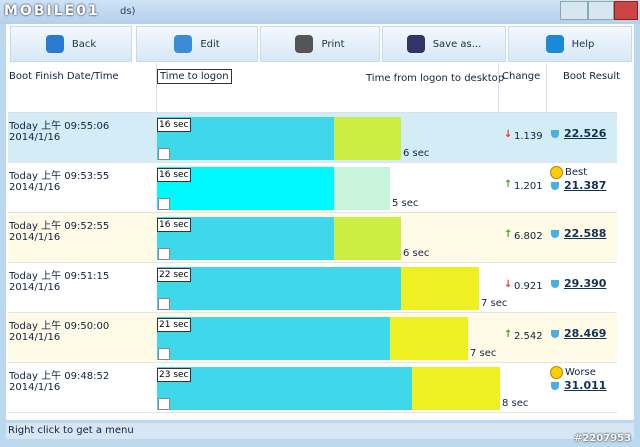  What do you see at coordinates (84, 44) in the screenshot?
I see `button-label: Back` at bounding box center [84, 44].